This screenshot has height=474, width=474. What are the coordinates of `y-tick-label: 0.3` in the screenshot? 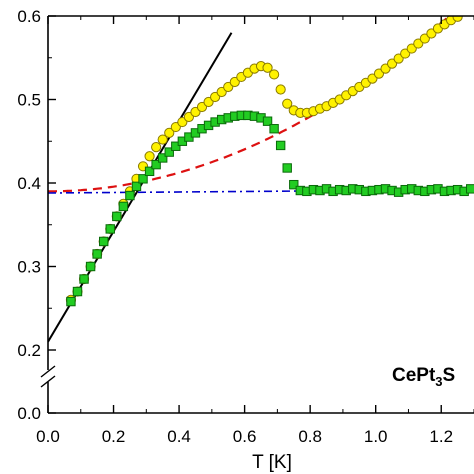 It's located at (29, 267).